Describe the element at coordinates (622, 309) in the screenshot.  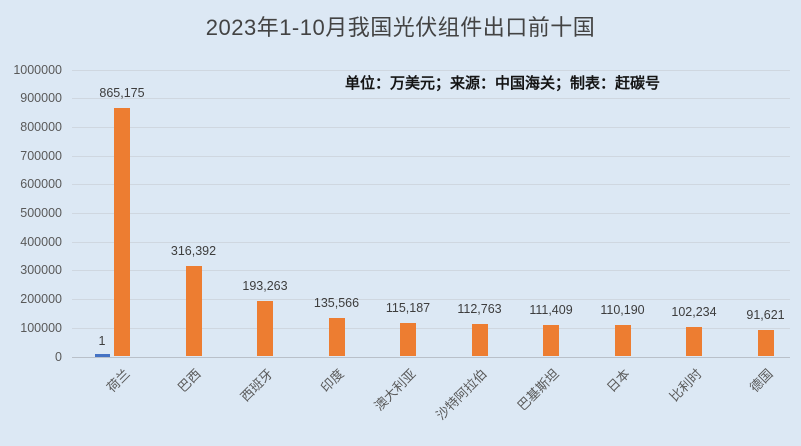
I see `bar-value-label: 110,190` at that location.